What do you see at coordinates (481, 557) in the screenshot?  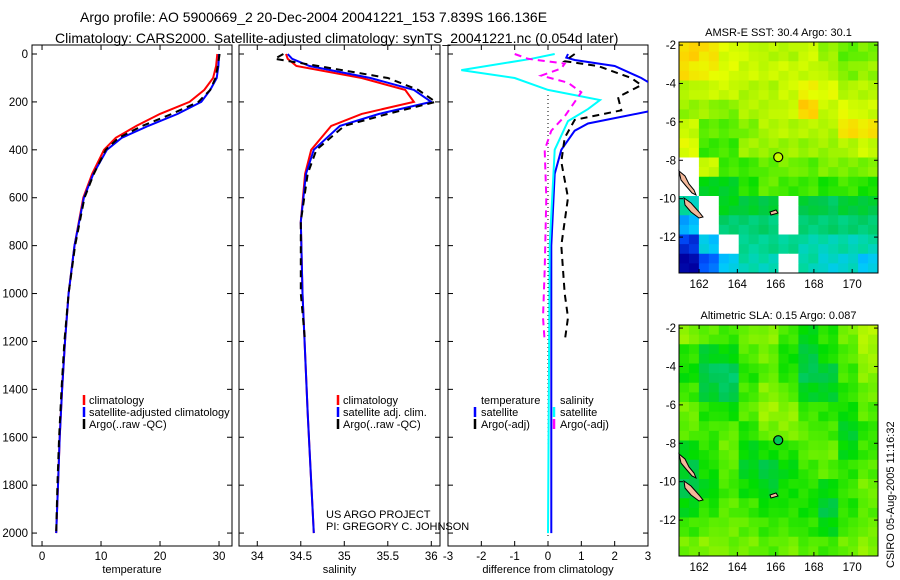 I see `x-tick-label: -2` at bounding box center [481, 557].